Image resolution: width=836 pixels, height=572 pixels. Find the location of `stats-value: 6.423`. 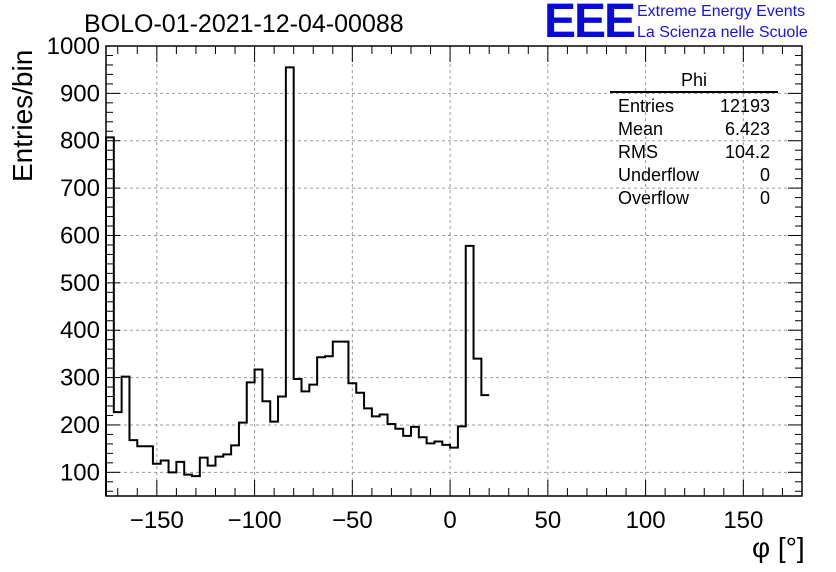

stats-value: 6.423 is located at coordinates (747, 129).